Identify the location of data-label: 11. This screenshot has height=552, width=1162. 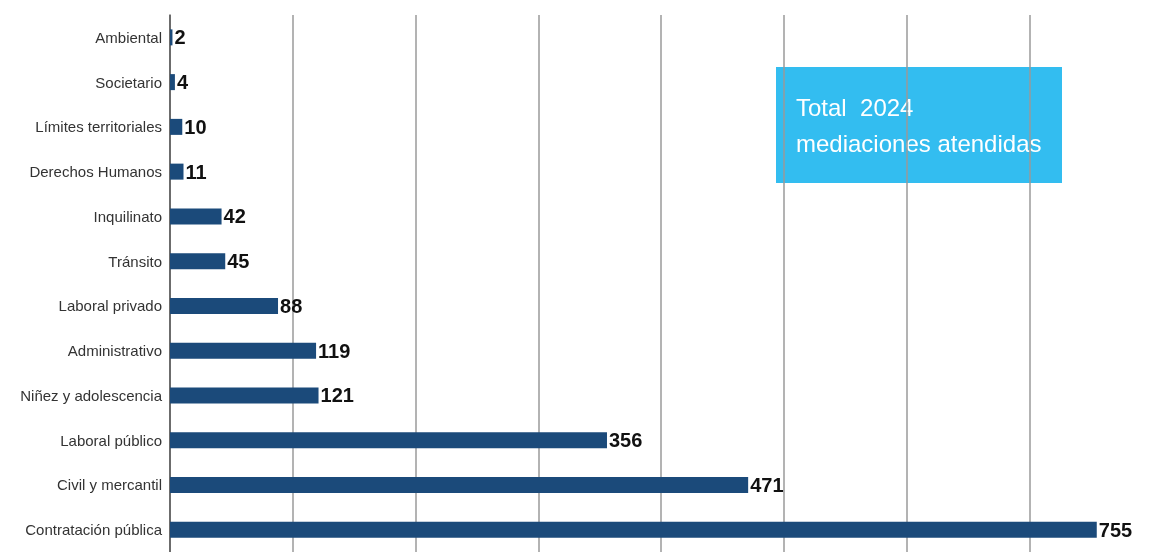
(196, 171).